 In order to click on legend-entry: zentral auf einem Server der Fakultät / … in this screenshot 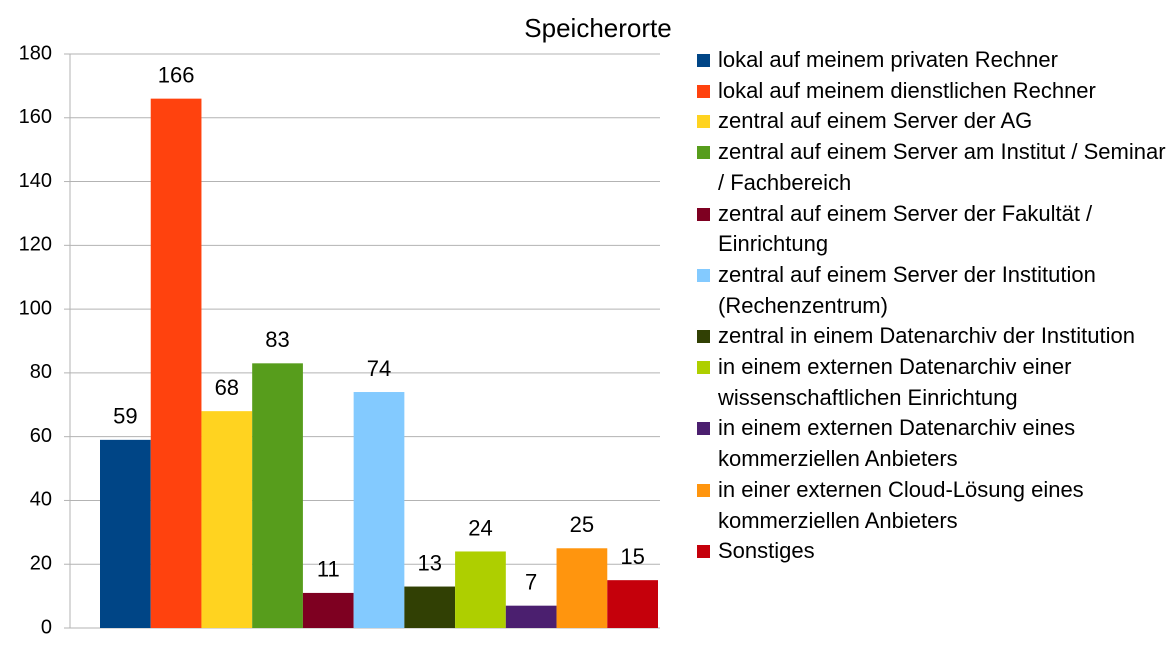, I will do `click(935, 229)`.